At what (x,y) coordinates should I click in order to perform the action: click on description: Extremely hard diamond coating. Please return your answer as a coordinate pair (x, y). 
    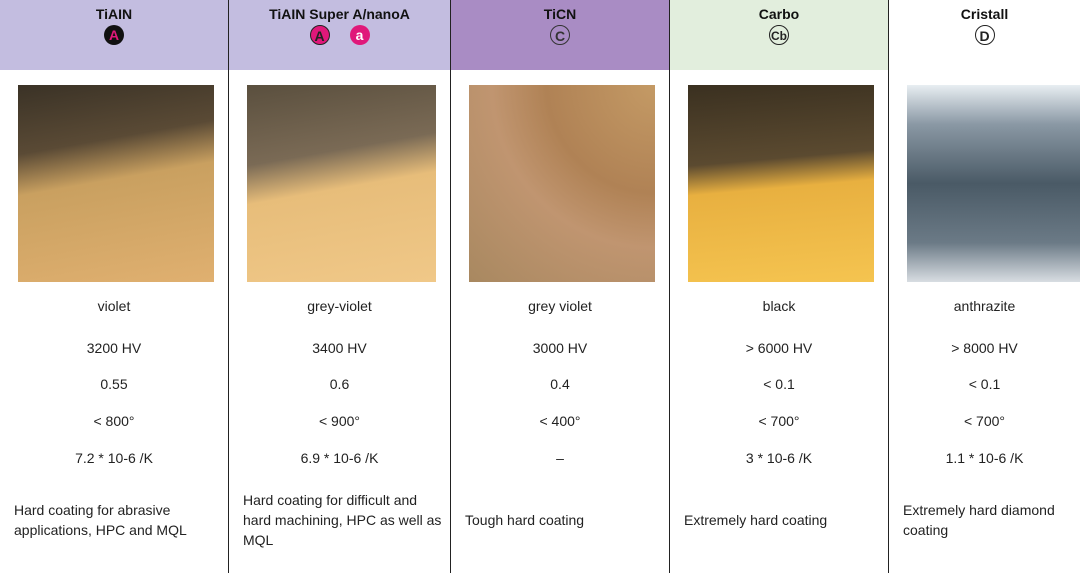
    Looking at the image, I should click on (979, 520).